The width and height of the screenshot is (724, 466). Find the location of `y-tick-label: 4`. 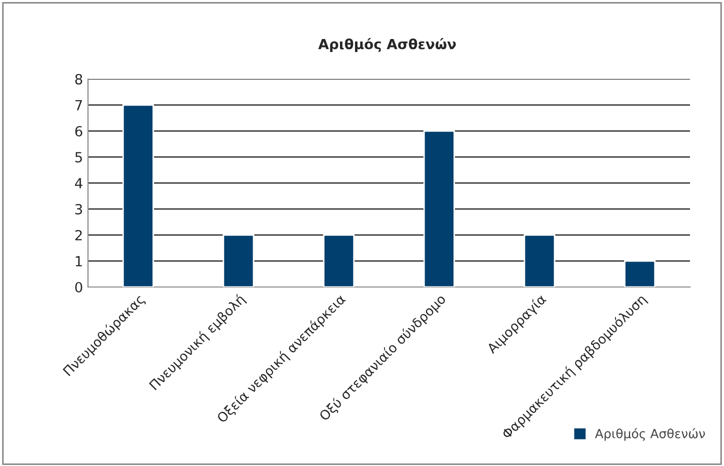

y-tick-label: 4 is located at coordinates (78, 183).